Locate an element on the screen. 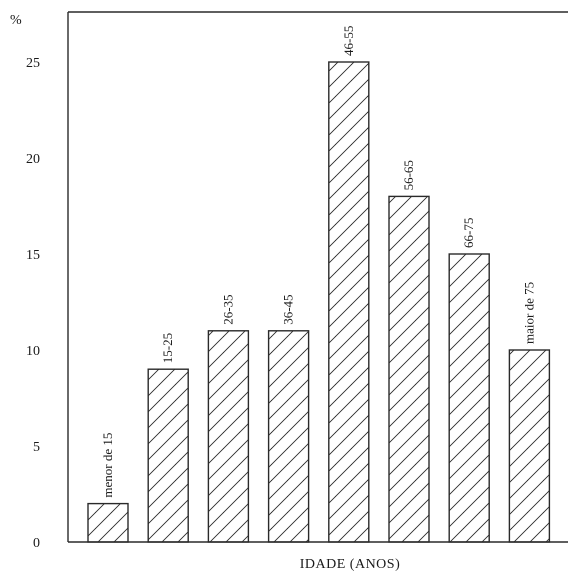 The height and width of the screenshot is (578, 569). y-tick-label: 15 is located at coordinates (33, 255).